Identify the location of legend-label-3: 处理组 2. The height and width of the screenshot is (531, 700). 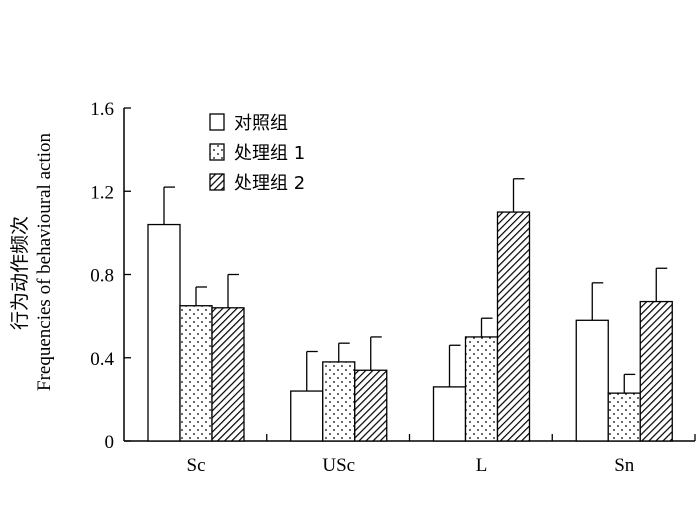
(269, 183).